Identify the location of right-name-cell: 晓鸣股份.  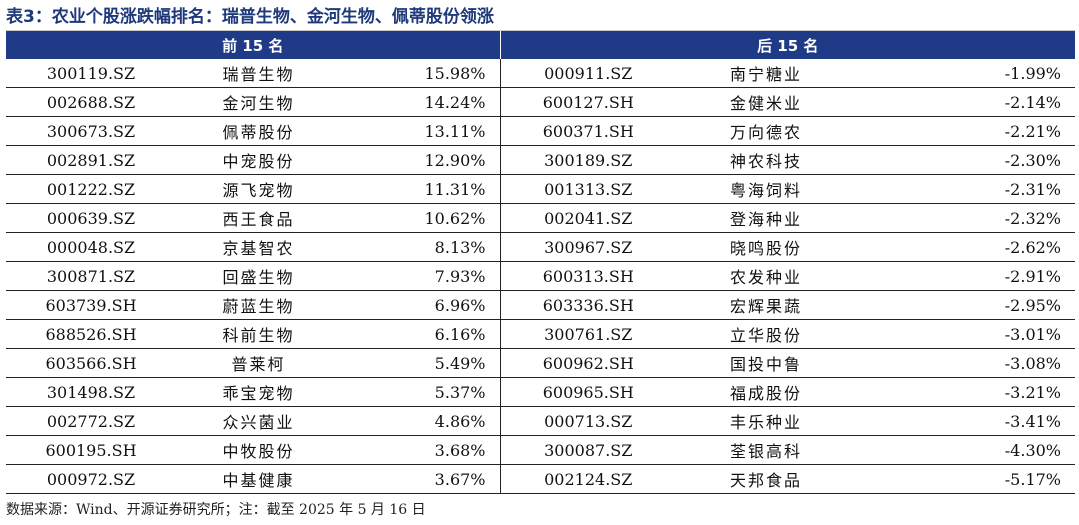
(766, 247).